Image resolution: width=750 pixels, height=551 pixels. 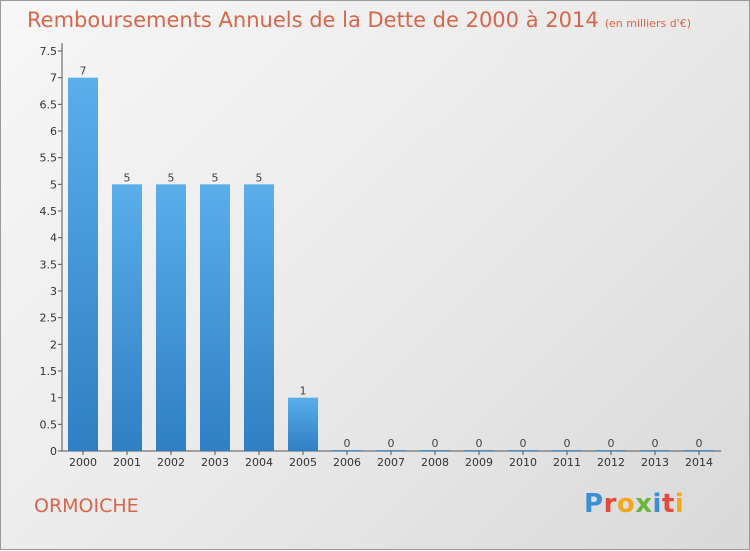 I want to click on y-tick-label: 6.5, so click(x=49, y=104).